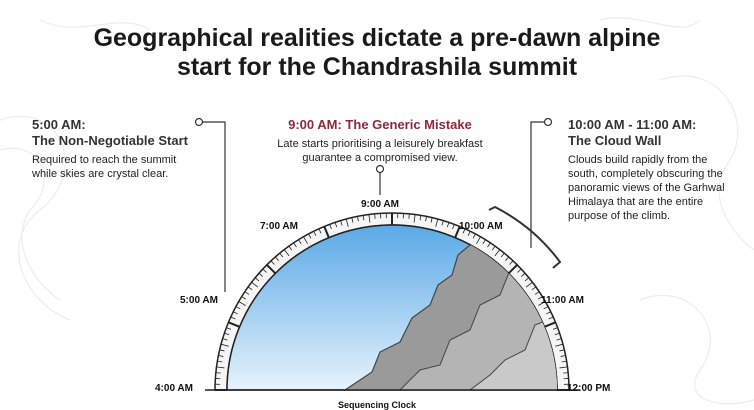 Image resolution: width=754 pixels, height=410 pixels. What do you see at coordinates (59, 124) in the screenshot?
I see `callout-time: 5:00 AM:` at bounding box center [59, 124].